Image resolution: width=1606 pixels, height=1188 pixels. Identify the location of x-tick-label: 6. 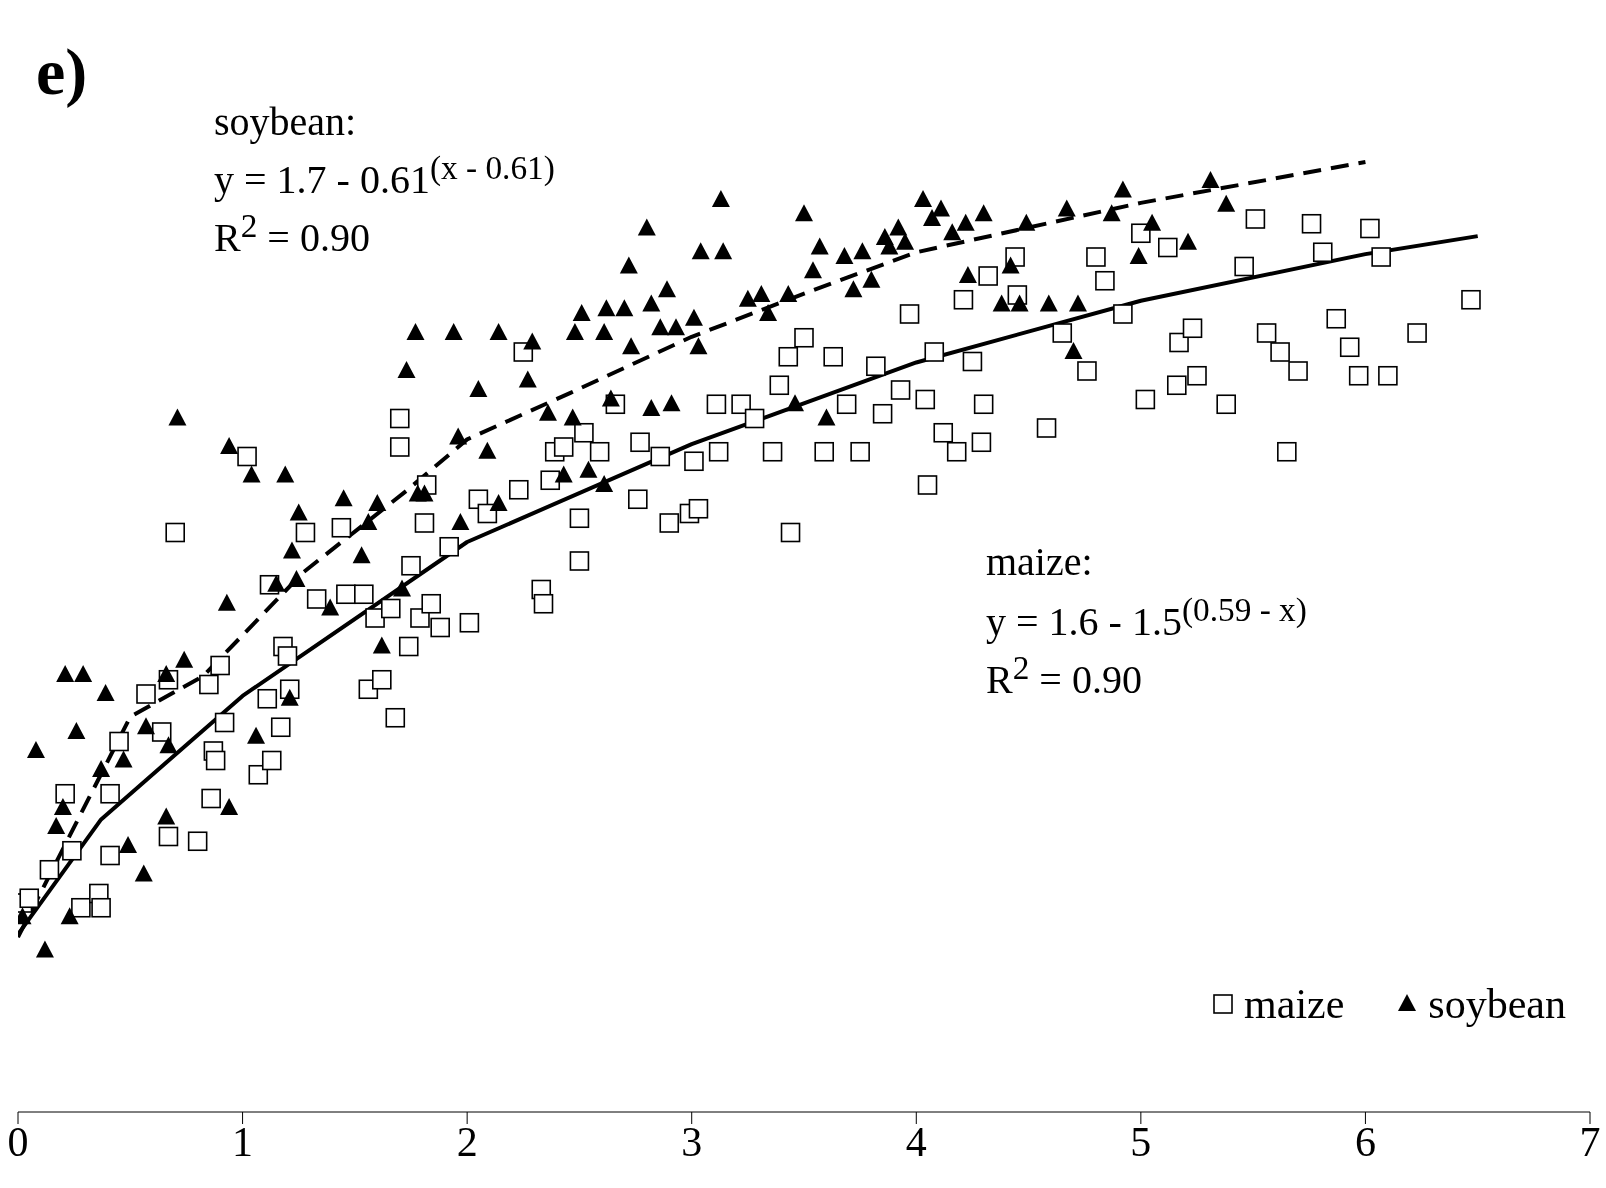
(1365, 1141).